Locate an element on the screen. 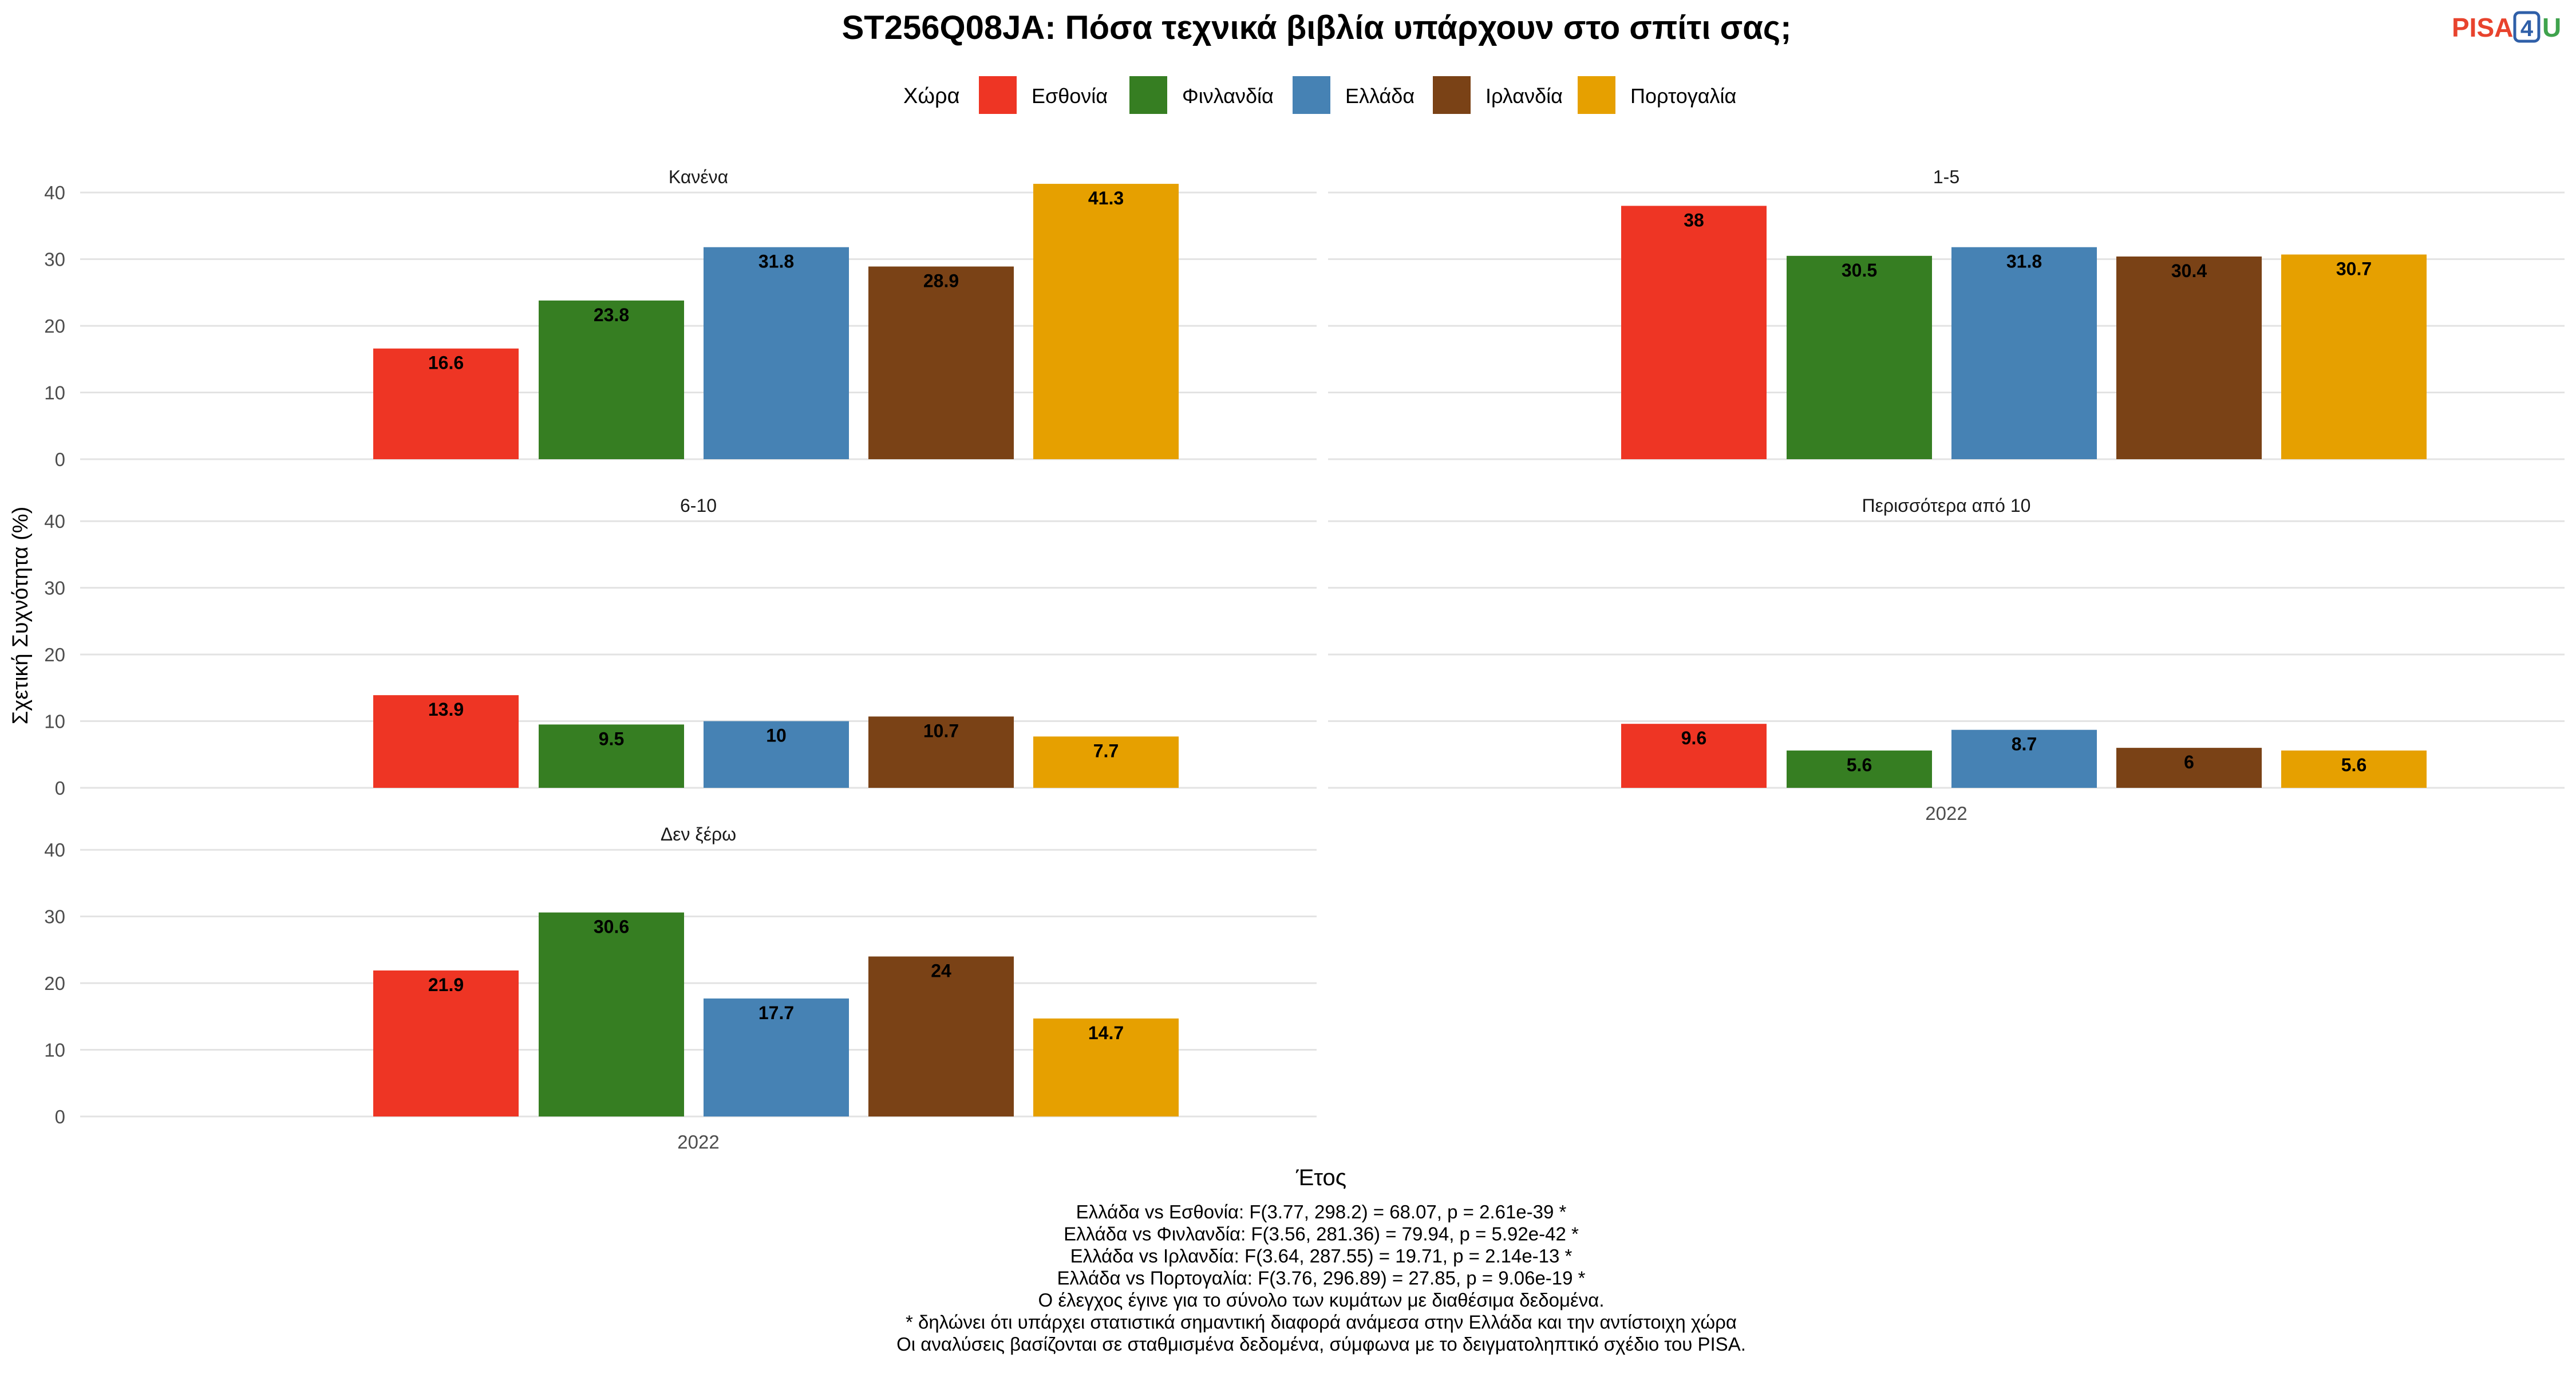 Image resolution: width=2576 pixels, height=1377 pixels. bar-value-label: 24 is located at coordinates (941, 971).